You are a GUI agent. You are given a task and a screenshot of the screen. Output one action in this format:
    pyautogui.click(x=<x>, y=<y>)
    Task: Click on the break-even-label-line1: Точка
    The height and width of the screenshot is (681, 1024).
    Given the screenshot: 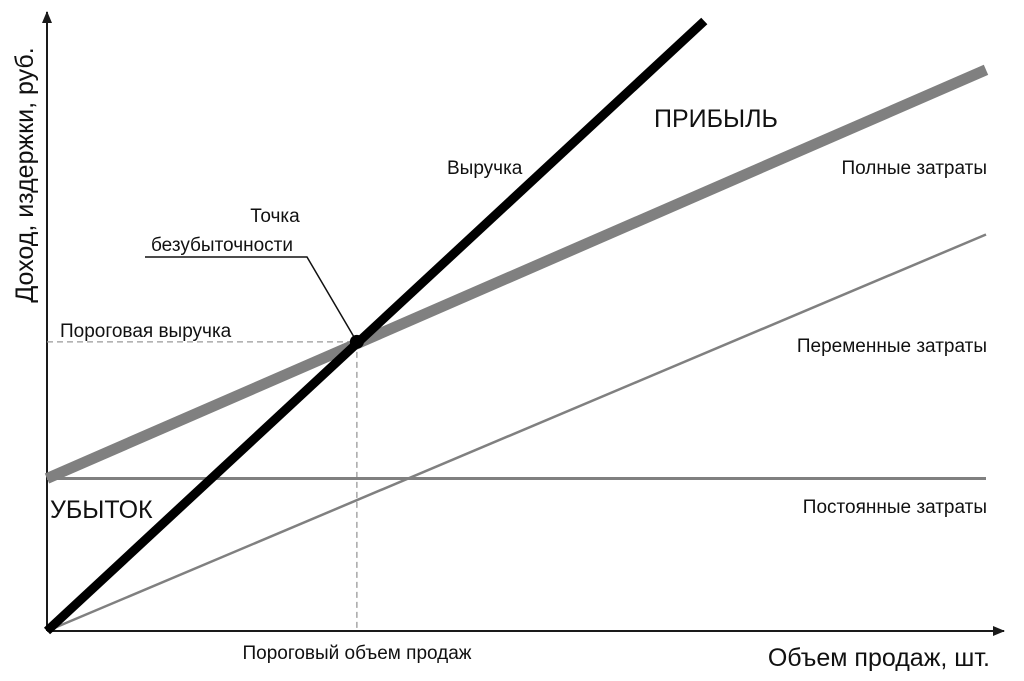 What is the action you would take?
    pyautogui.click(x=275, y=216)
    